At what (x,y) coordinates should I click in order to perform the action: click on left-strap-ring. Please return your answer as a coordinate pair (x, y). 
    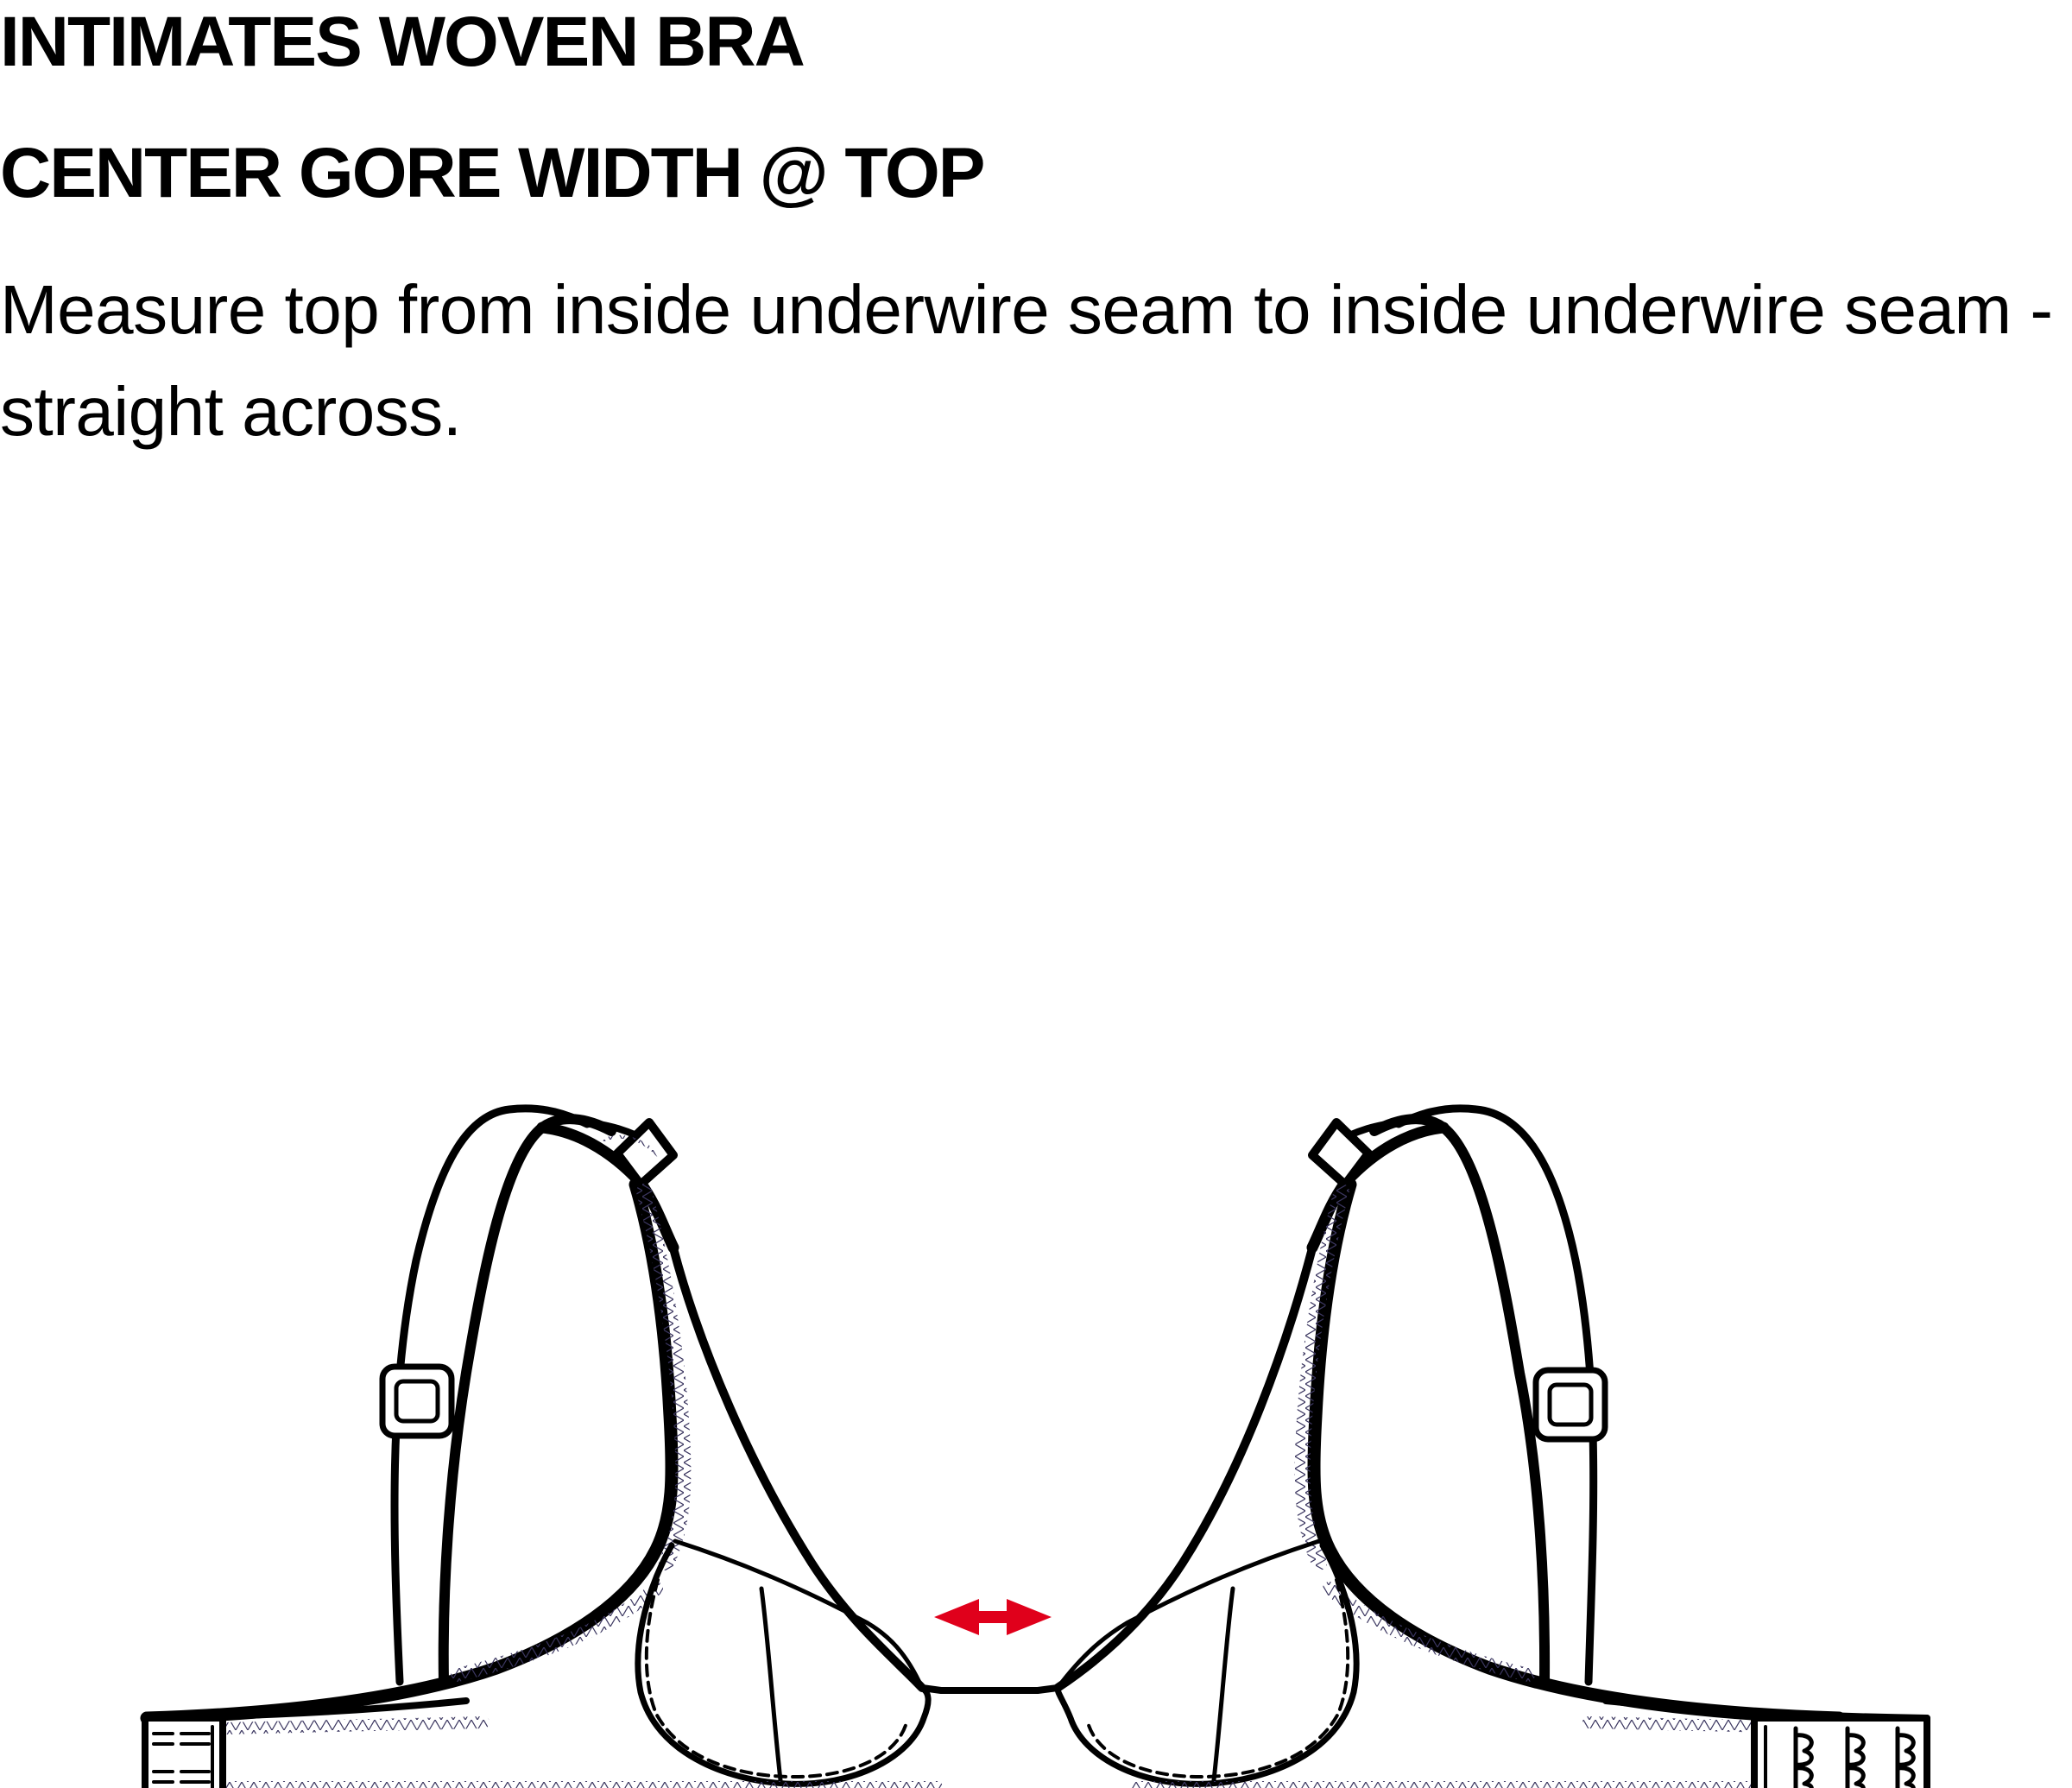
    Looking at the image, I should click on (640, 1153).